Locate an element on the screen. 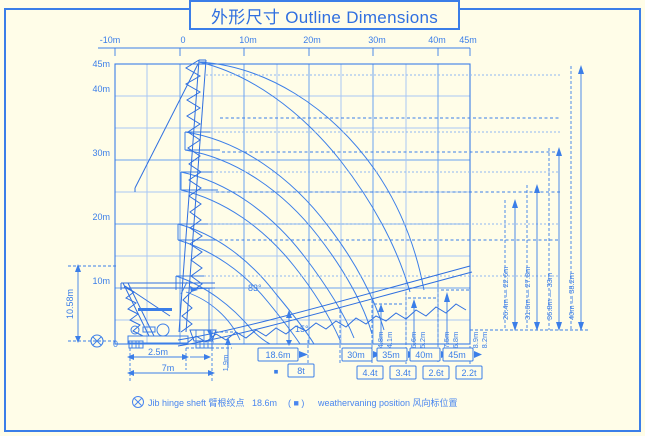  y-tick-45m: 45m is located at coordinates (101, 64).